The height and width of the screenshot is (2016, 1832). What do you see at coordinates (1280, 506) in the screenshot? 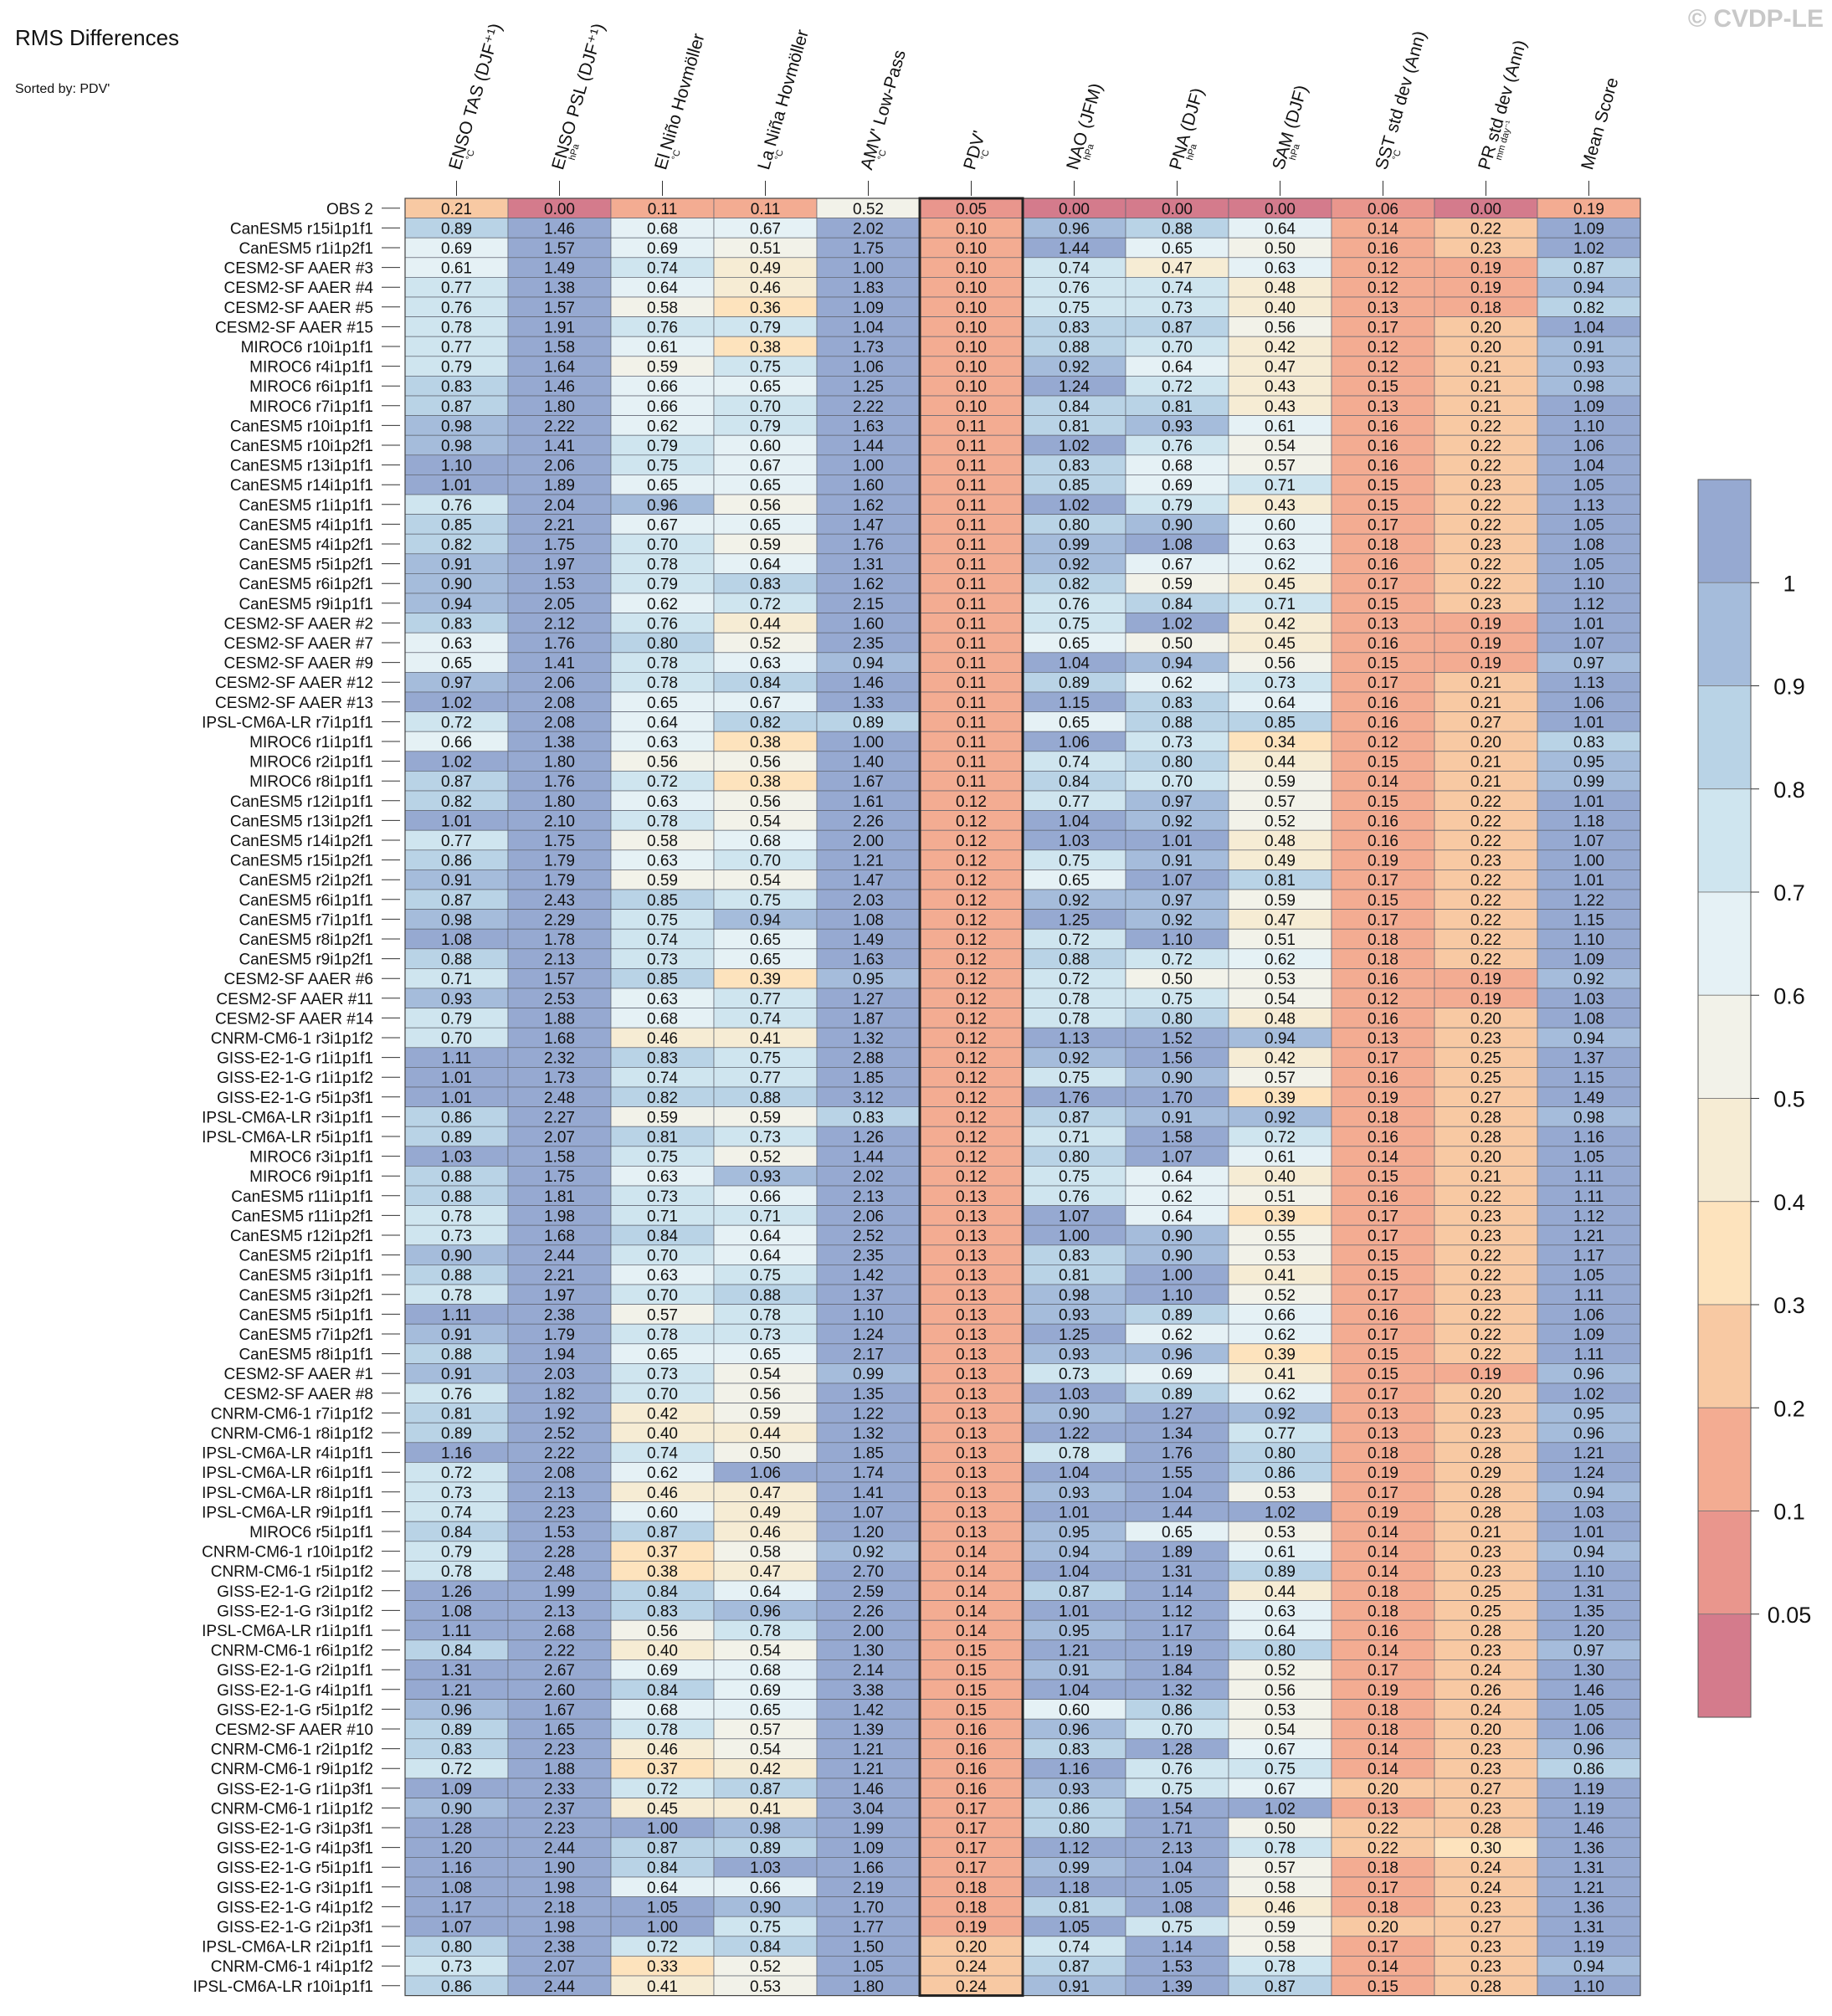
I see `cell-value: 0.43` at bounding box center [1280, 506].